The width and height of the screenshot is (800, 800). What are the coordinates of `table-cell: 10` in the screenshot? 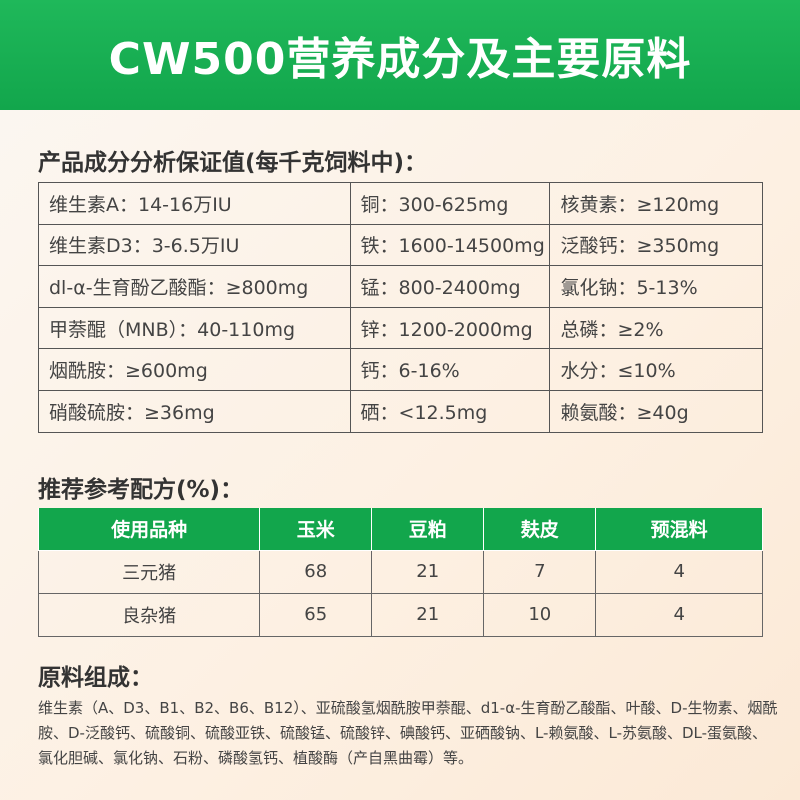 It's located at (540, 614).